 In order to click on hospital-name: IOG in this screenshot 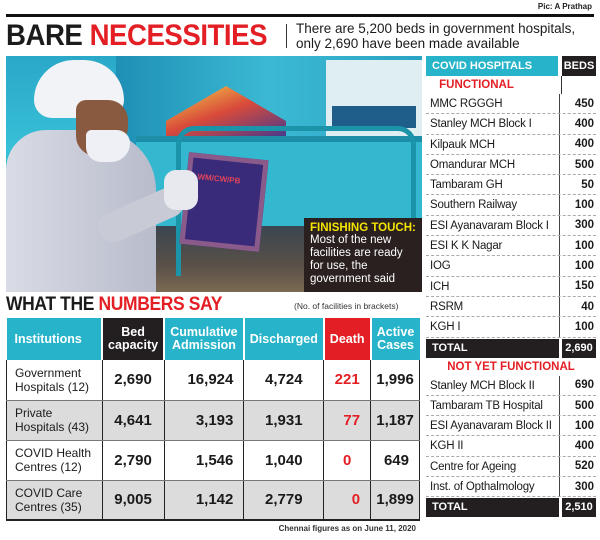, I will do `click(493, 266)`.